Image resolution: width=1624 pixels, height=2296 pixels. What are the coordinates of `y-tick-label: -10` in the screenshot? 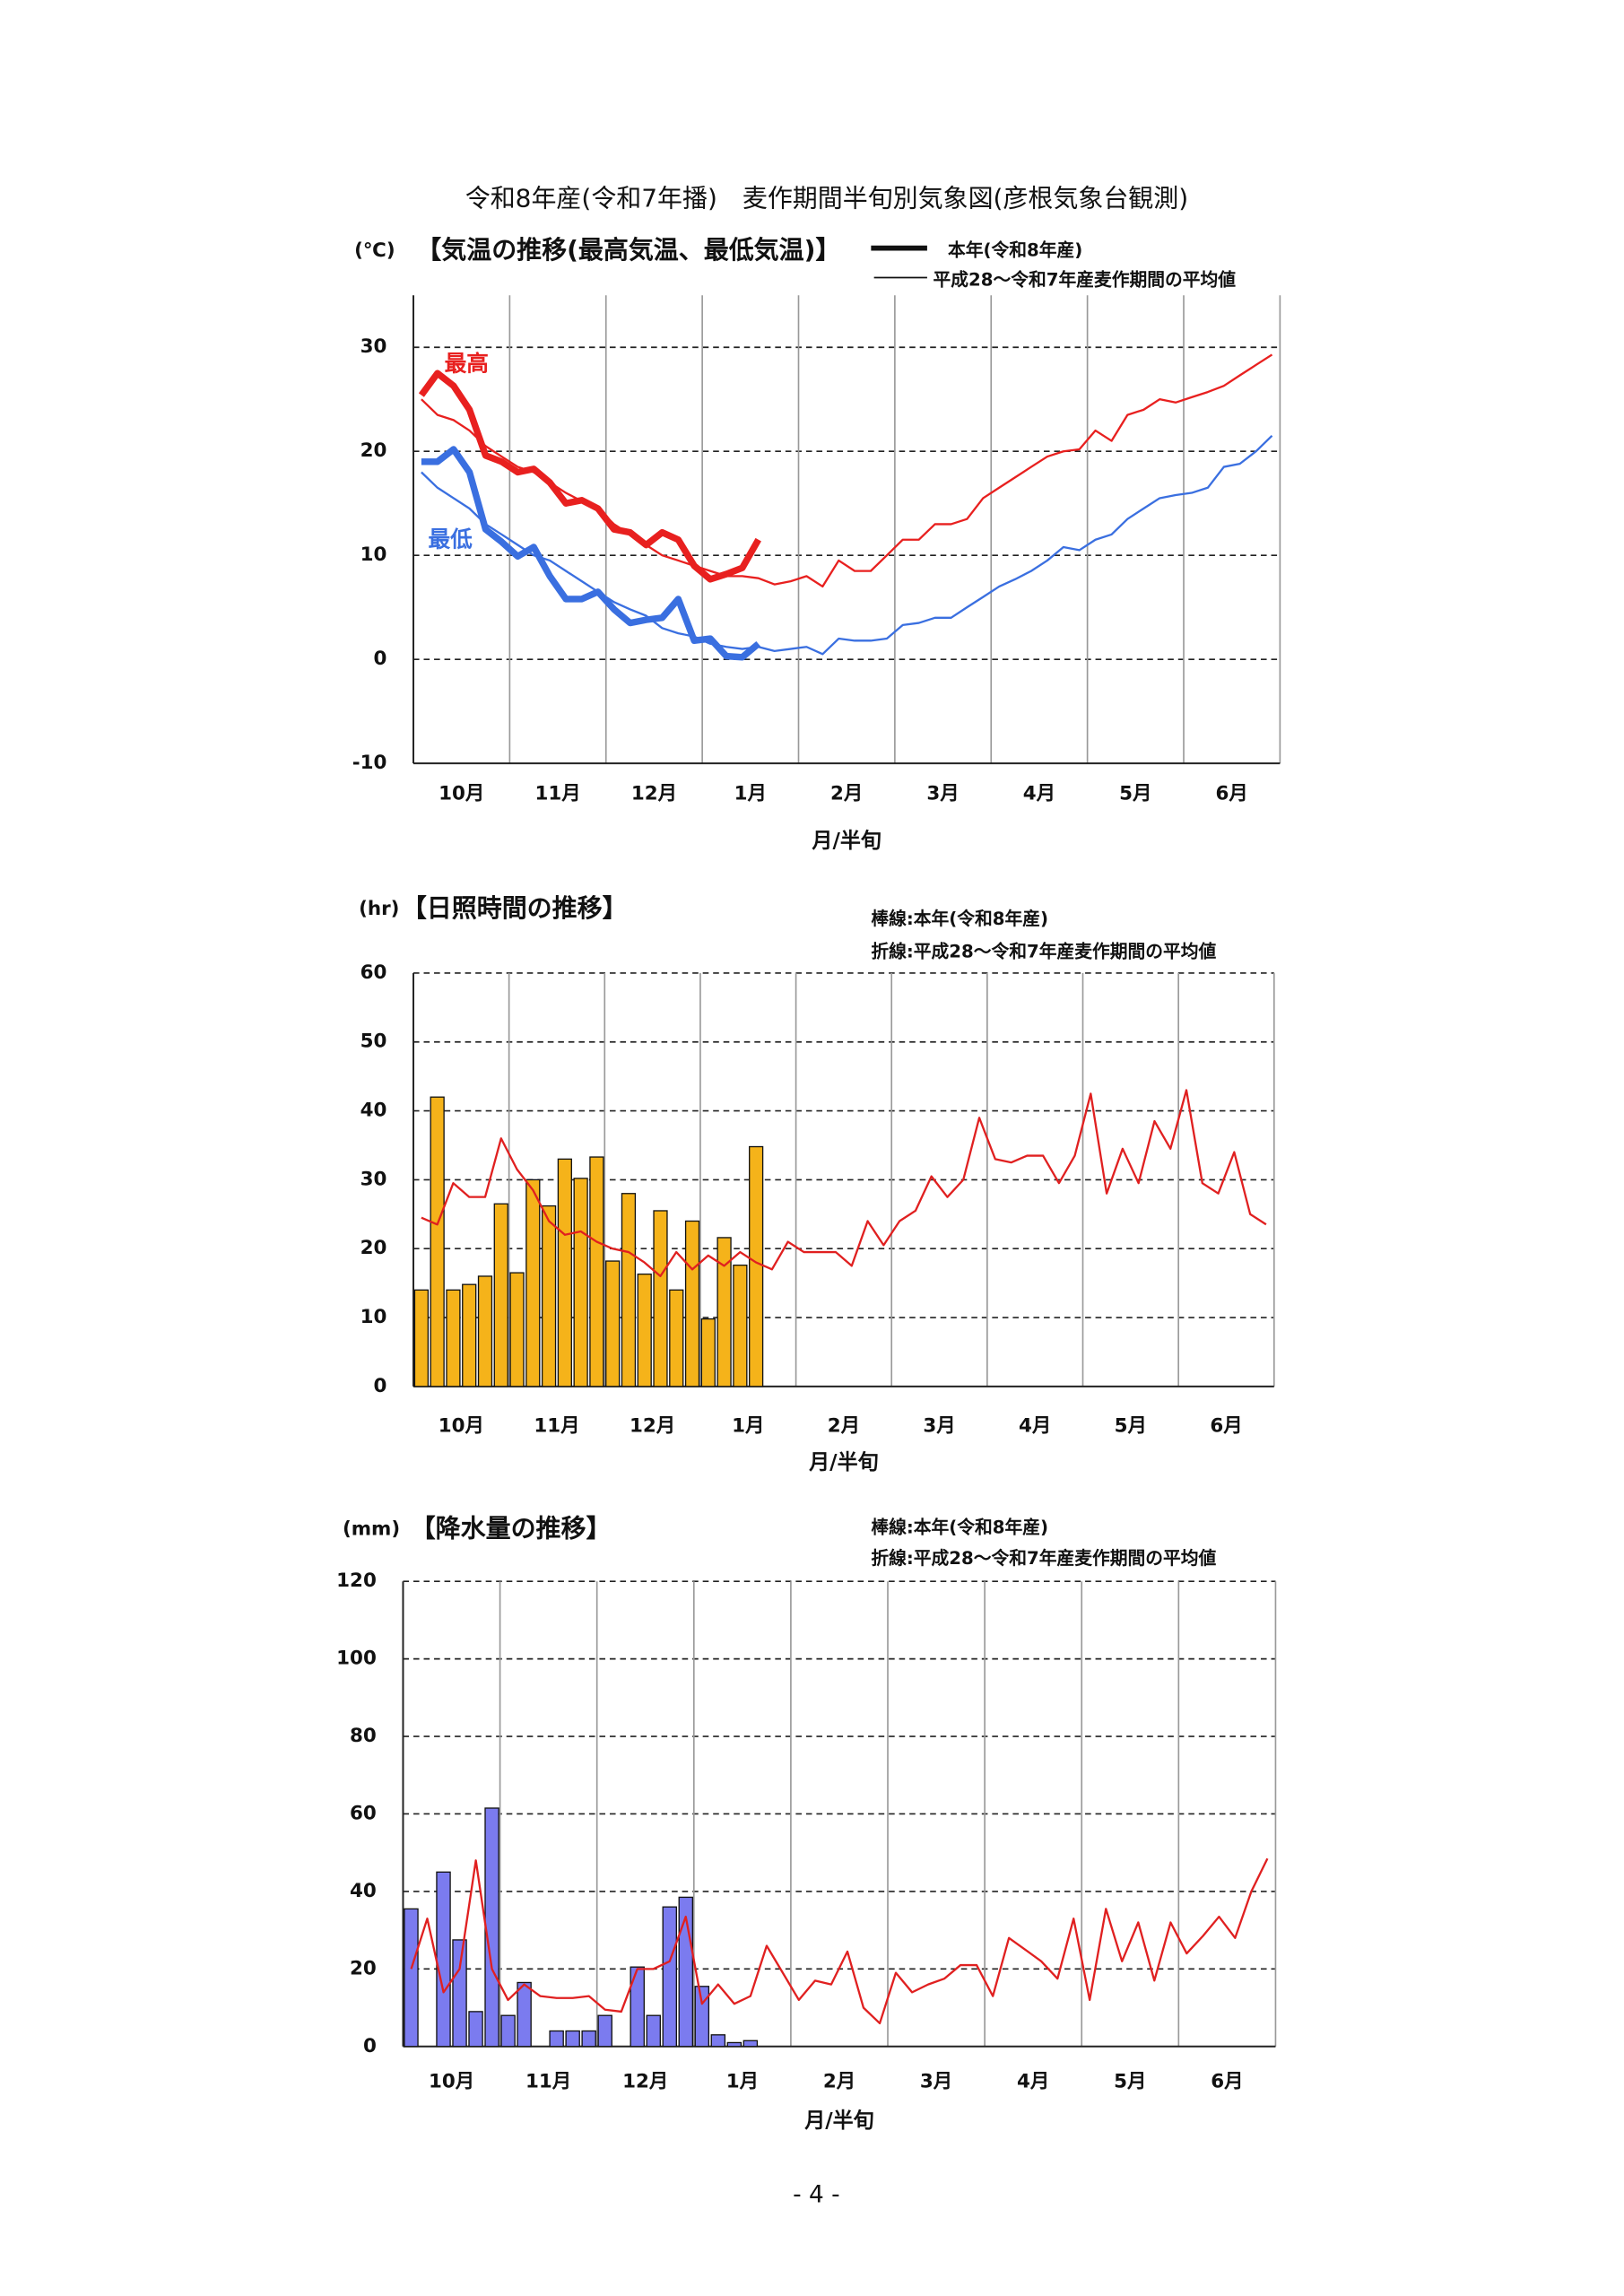 It's located at (369, 763).